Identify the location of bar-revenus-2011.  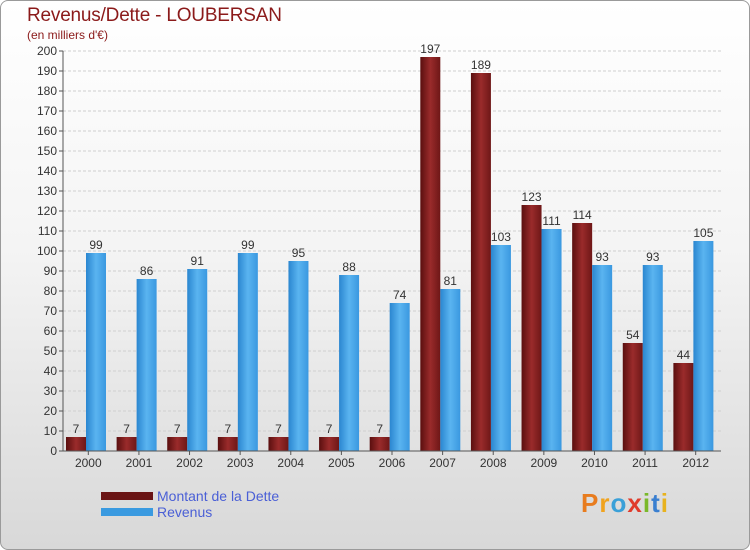
(652, 358).